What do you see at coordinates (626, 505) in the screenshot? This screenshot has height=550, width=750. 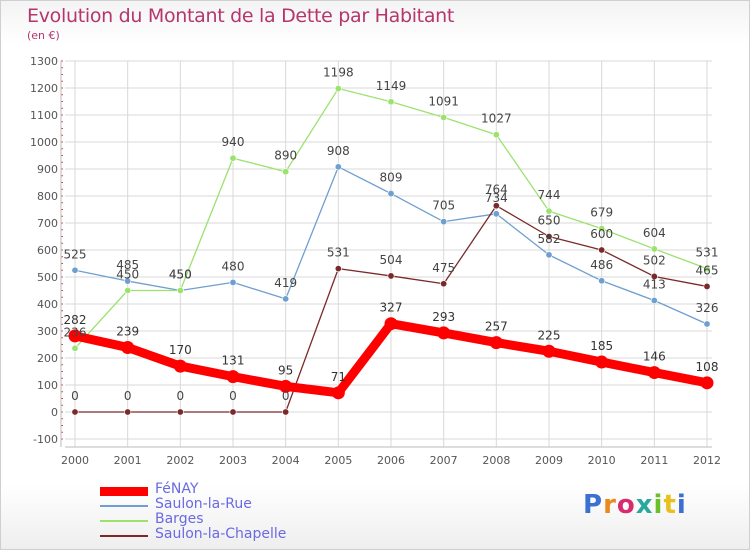 I see `brand-letter: o` at bounding box center [626, 505].